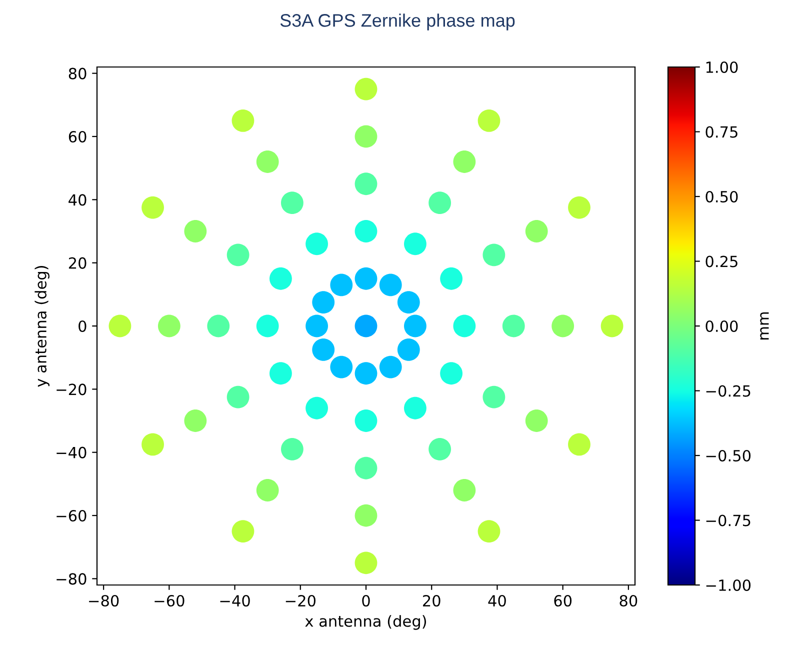 Image resolution: width=787 pixels, height=645 pixels. I want to click on color-bar-label: 0.75, so click(722, 132).